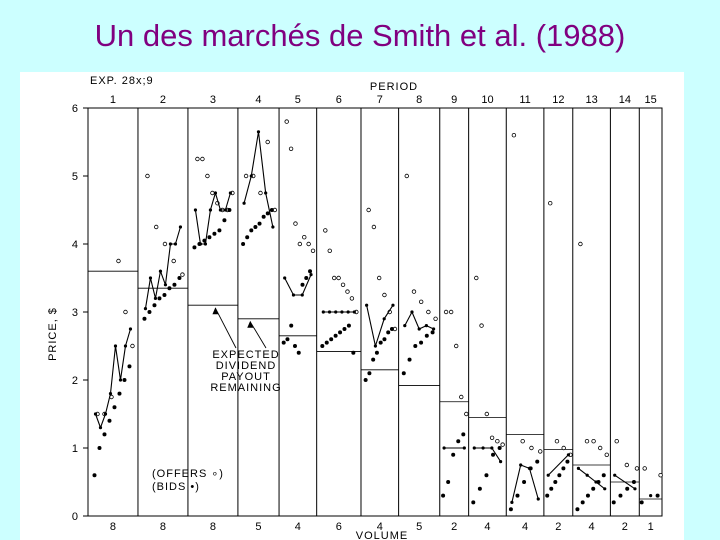  What do you see at coordinates (339, 100) in the screenshot?
I see `period-label: 6` at bounding box center [339, 100].